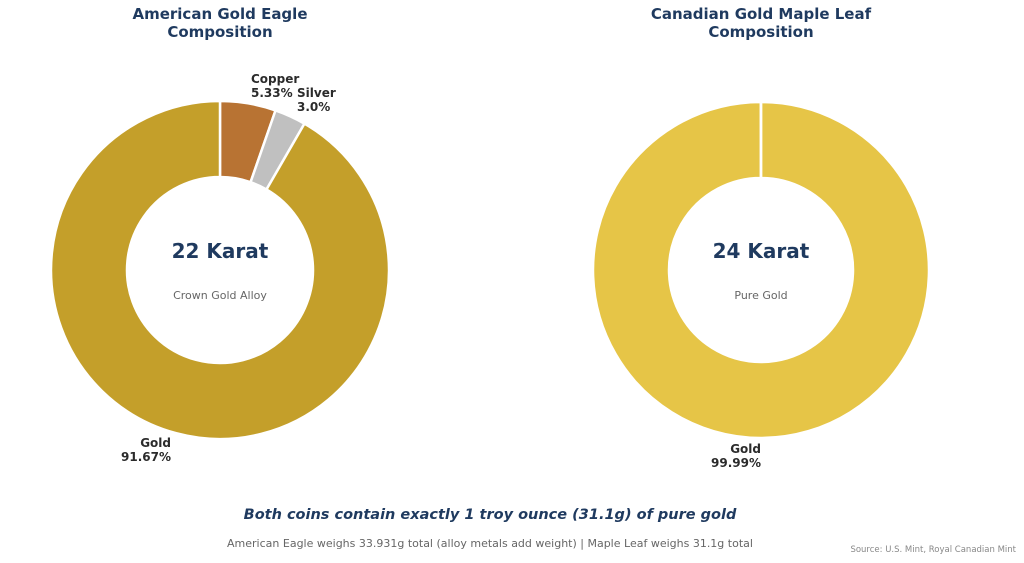  I want to click on silver-value: 3.0%, so click(314, 107).